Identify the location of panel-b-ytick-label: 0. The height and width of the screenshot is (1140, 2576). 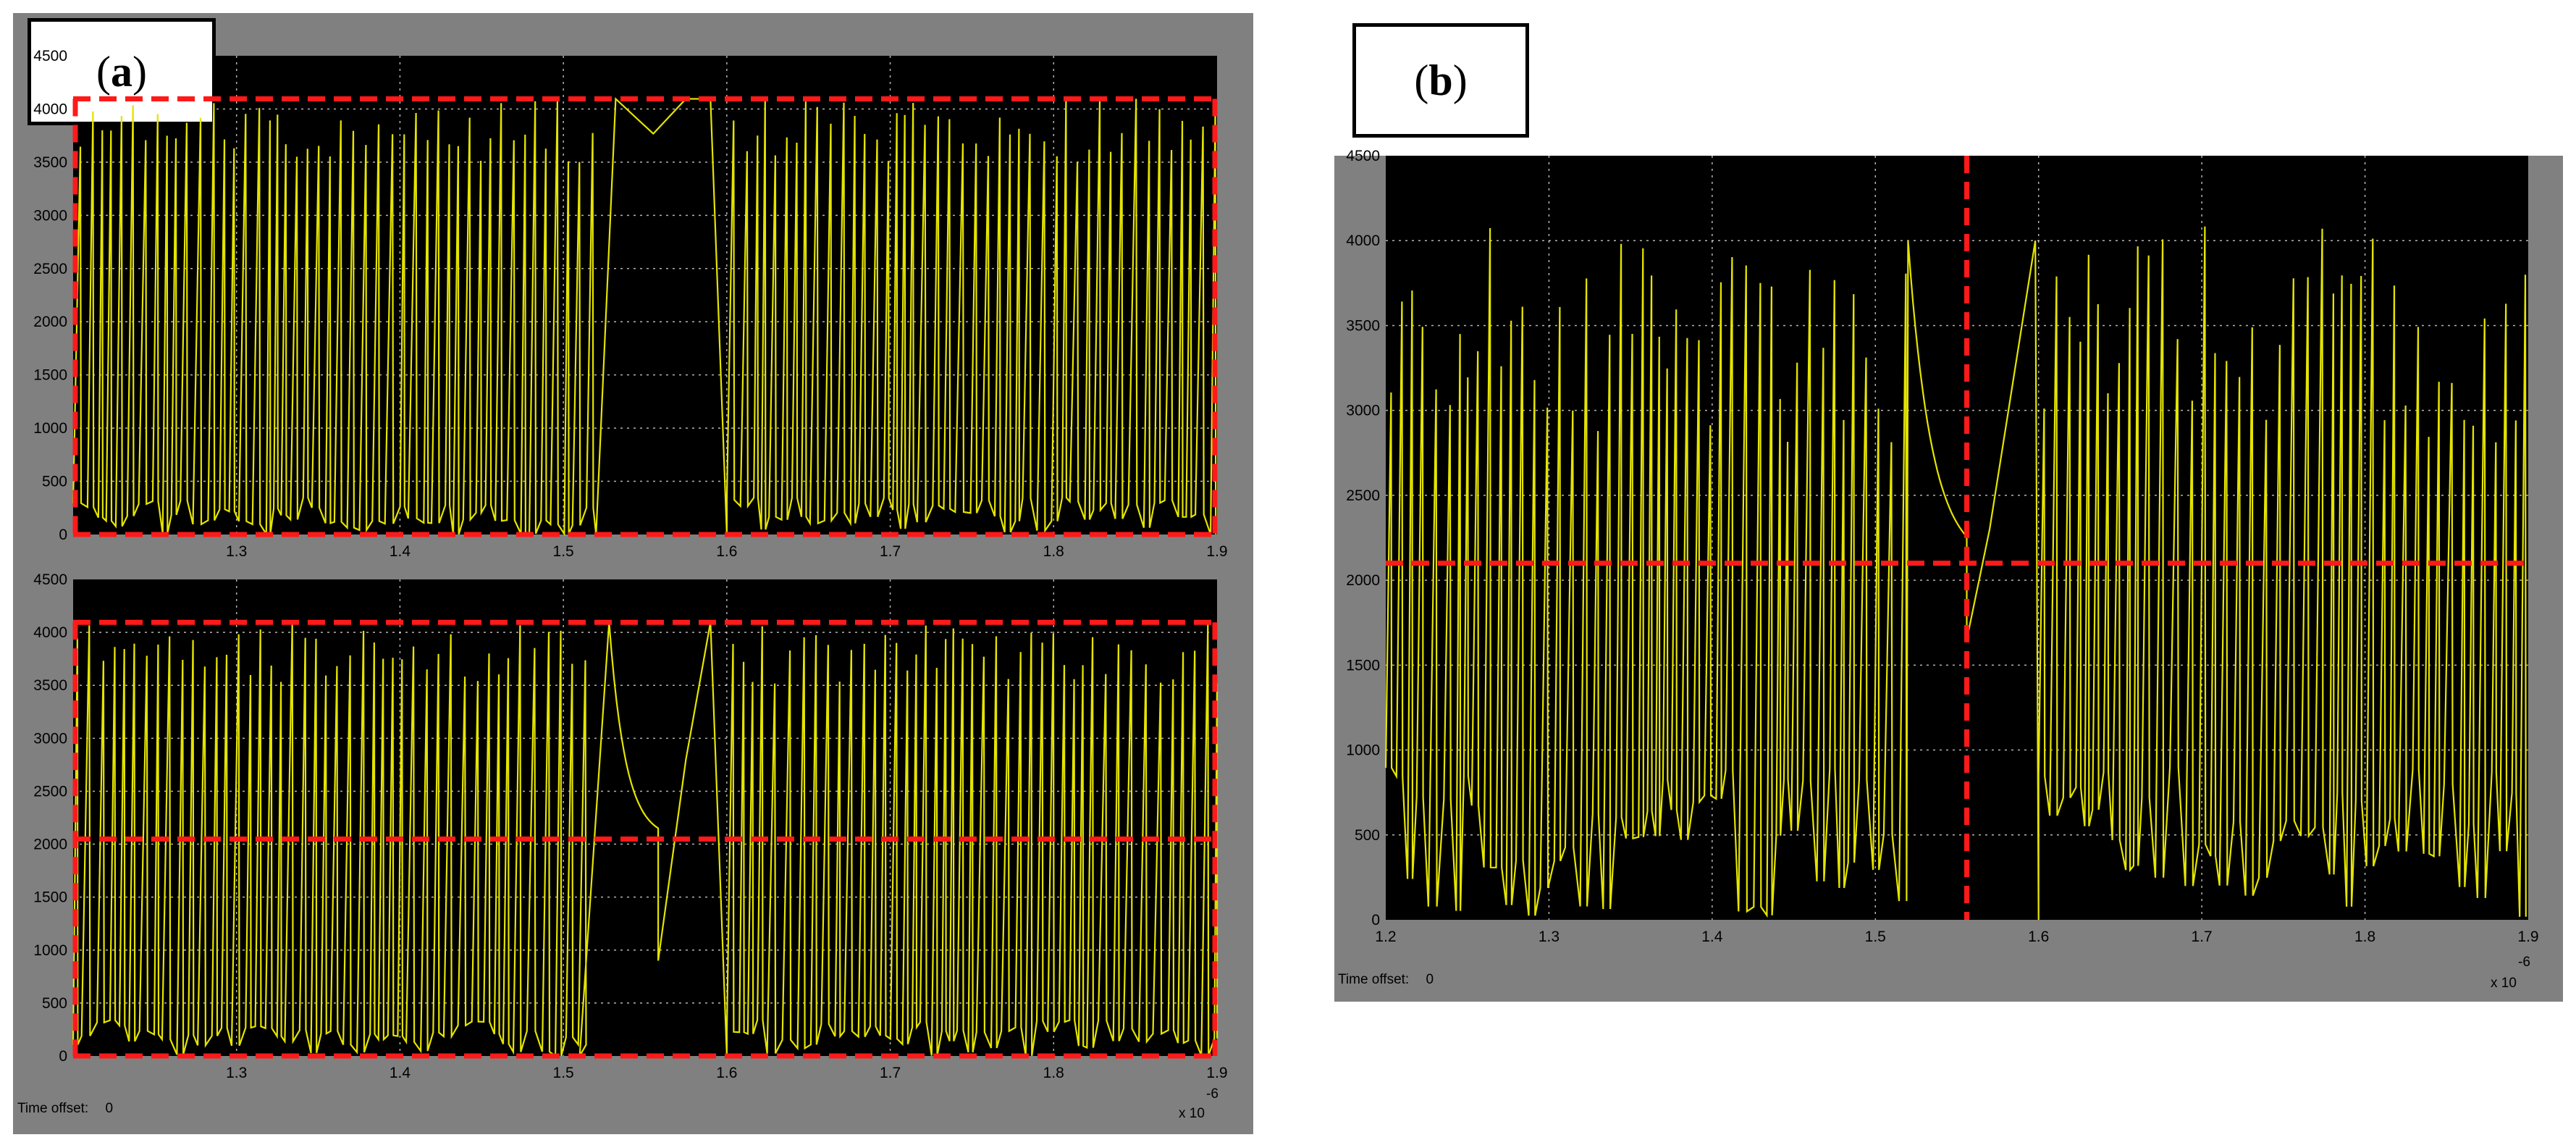
(1375, 921).